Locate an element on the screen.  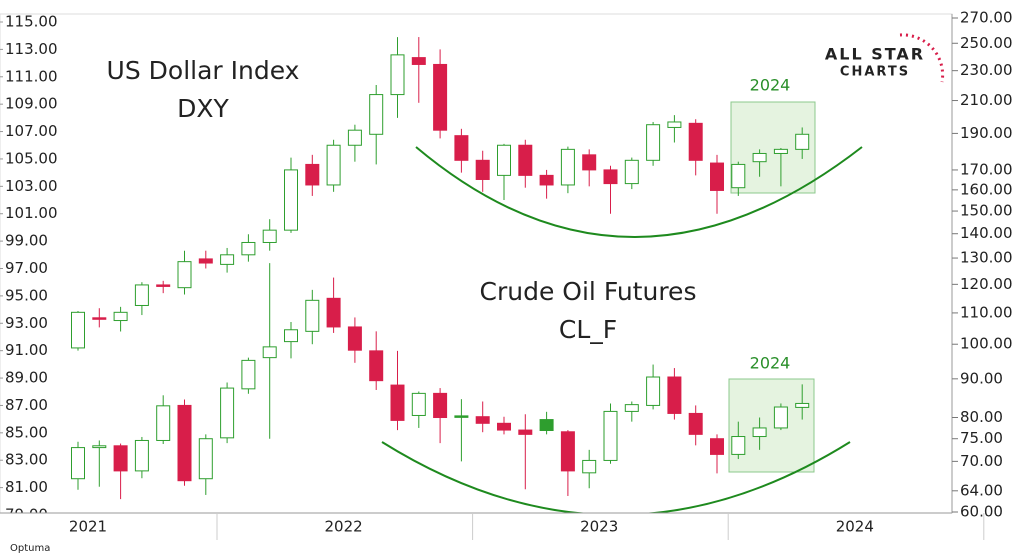
y2-tick-label: 140.00 is located at coordinates (986, 233).